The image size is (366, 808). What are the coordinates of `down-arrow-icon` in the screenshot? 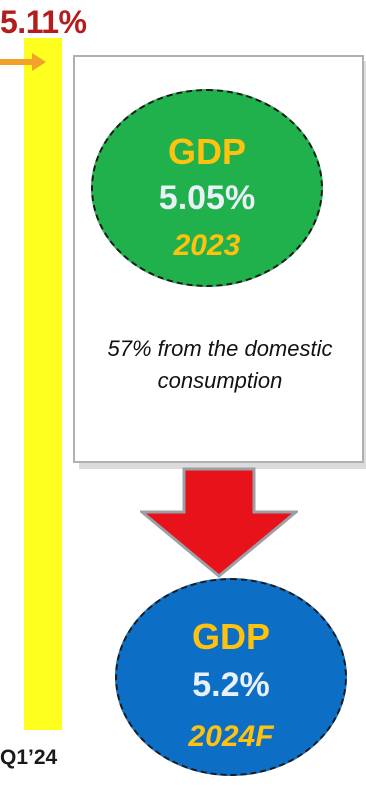 It's located at (219, 522).